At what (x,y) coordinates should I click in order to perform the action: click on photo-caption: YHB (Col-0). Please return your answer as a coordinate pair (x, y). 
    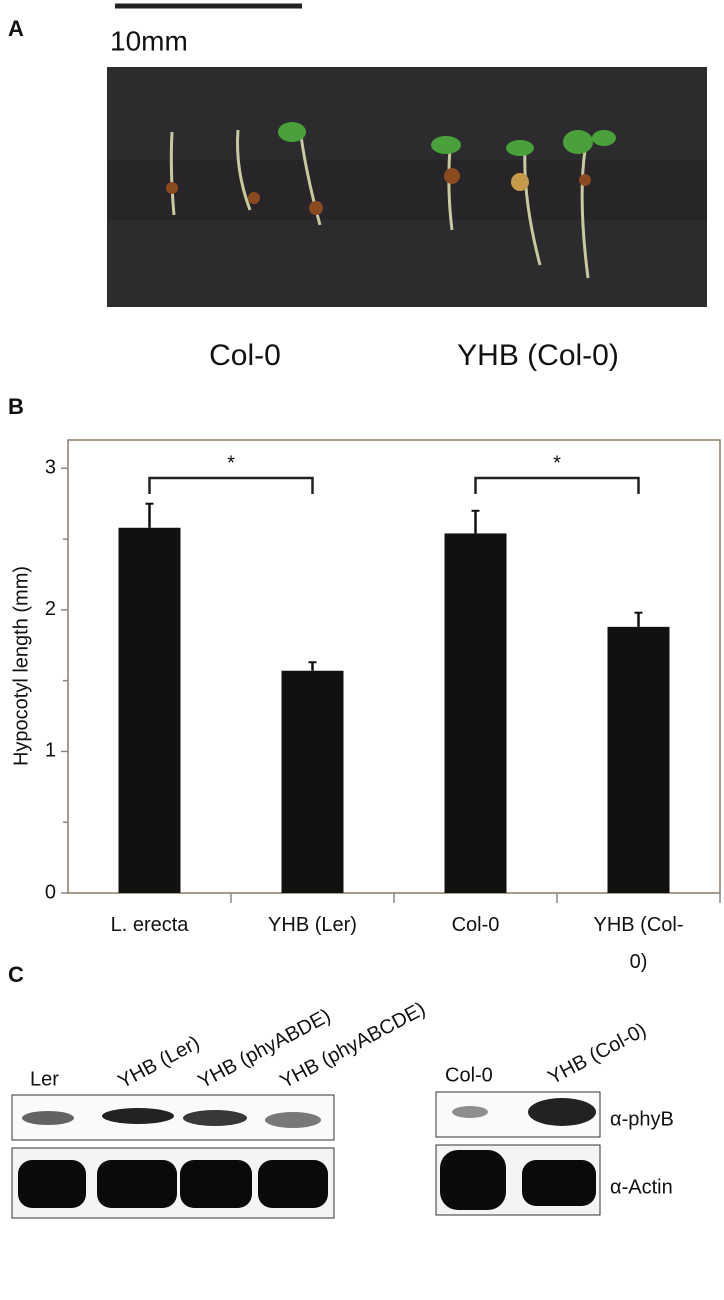
    Looking at the image, I should click on (538, 355).